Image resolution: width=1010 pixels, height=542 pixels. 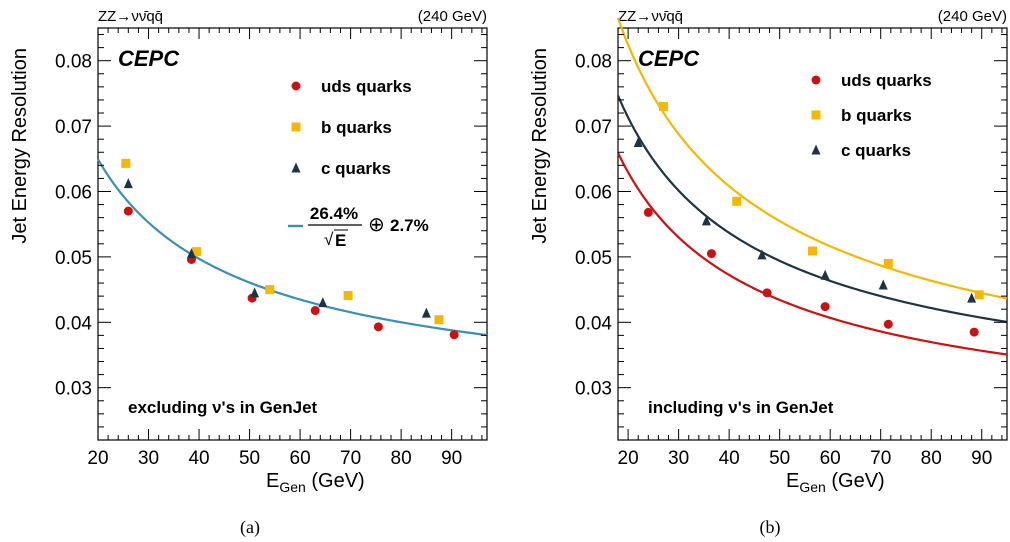 What do you see at coordinates (376, 225) in the screenshot?
I see `oplus-symbol: ⊕` at bounding box center [376, 225].